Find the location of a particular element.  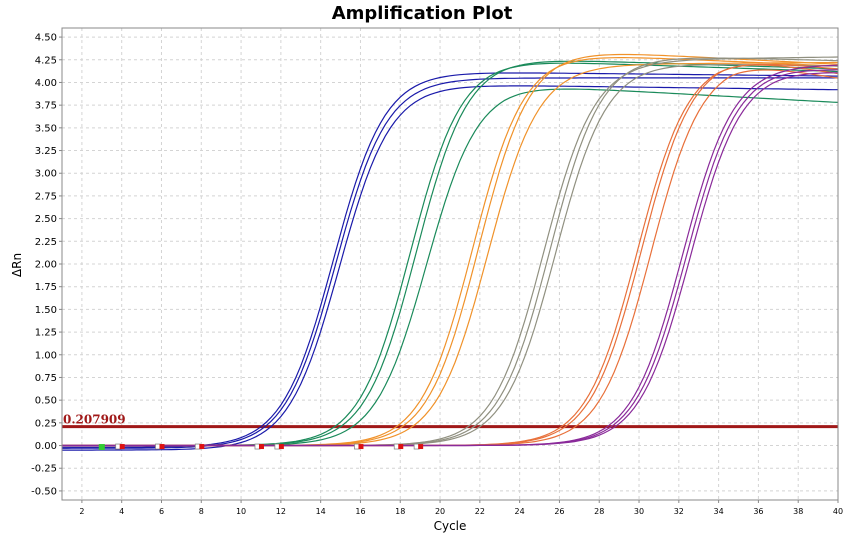

x-tick-label: 10 is located at coordinates (241, 511).